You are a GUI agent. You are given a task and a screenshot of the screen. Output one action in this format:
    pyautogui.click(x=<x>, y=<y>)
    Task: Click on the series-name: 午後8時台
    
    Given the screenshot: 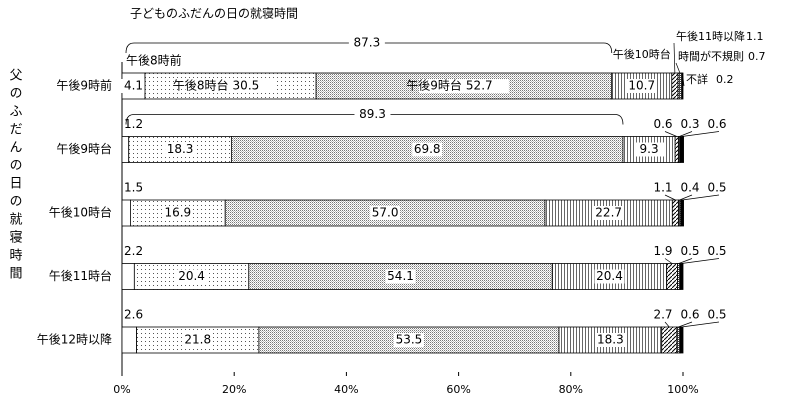 What is the action you would take?
    pyautogui.click(x=201, y=85)
    